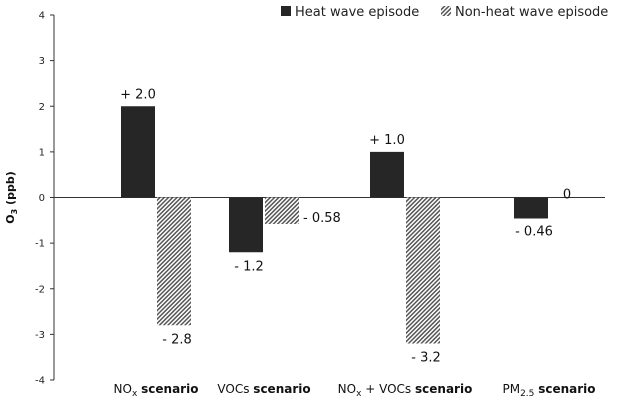 The image size is (627, 404). Describe the element at coordinates (40, 244) in the screenshot. I see `y-tick-label: -1` at that location.